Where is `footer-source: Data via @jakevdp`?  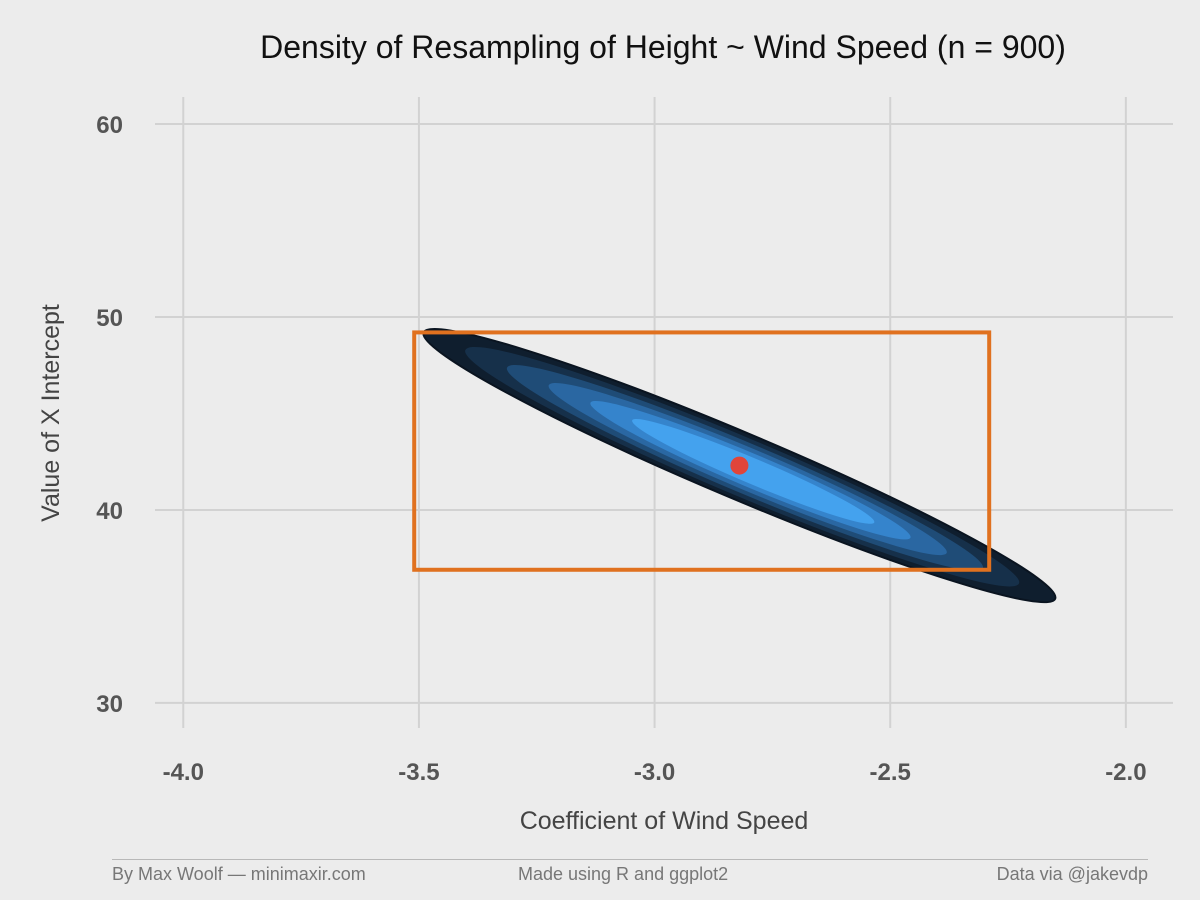
footer-source: Data via @jakevdp is located at coordinates (1072, 874).